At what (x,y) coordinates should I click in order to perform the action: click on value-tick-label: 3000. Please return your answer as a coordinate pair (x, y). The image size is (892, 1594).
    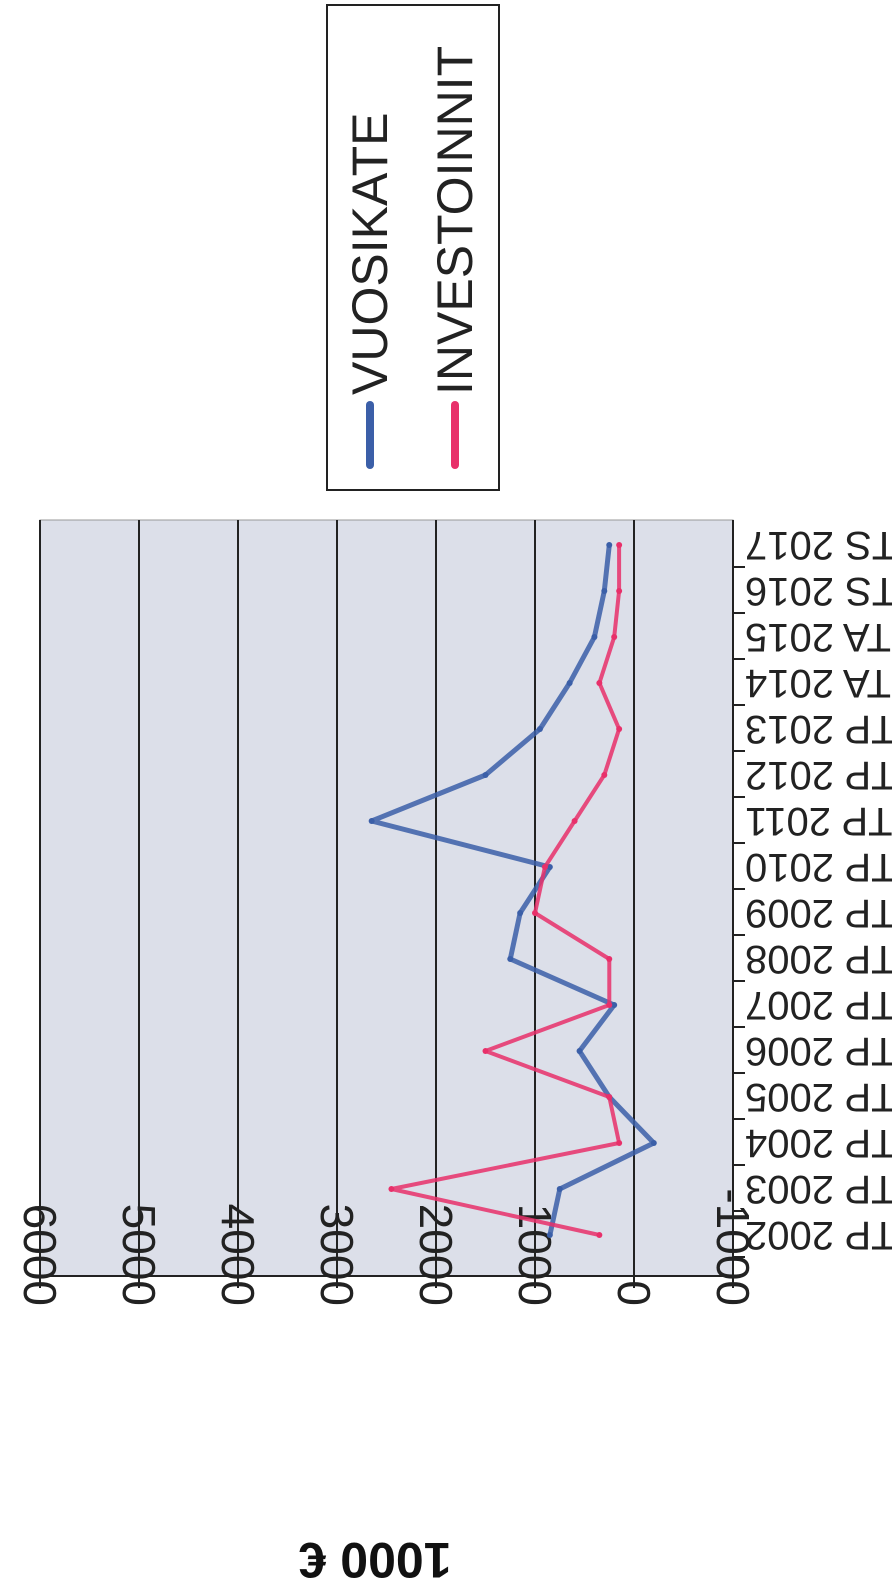
    Looking at the image, I should click on (337, 1255).